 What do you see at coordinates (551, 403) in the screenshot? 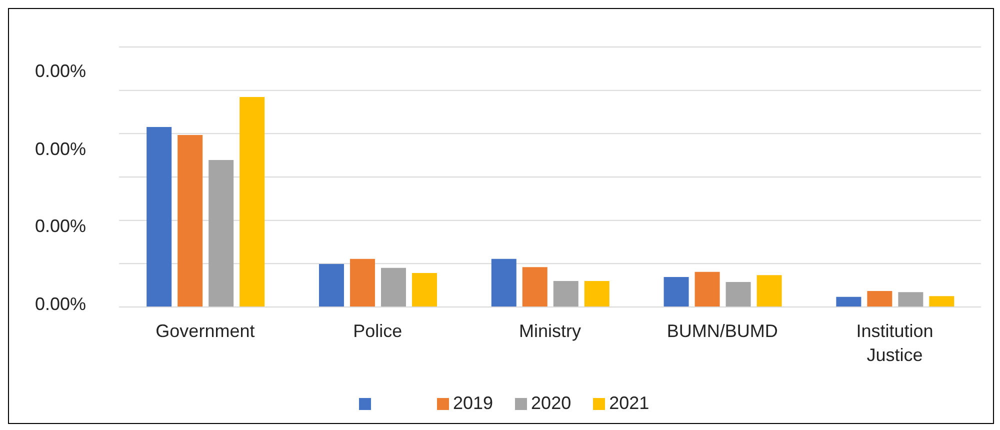
I see `legend-label: 2020` at bounding box center [551, 403].